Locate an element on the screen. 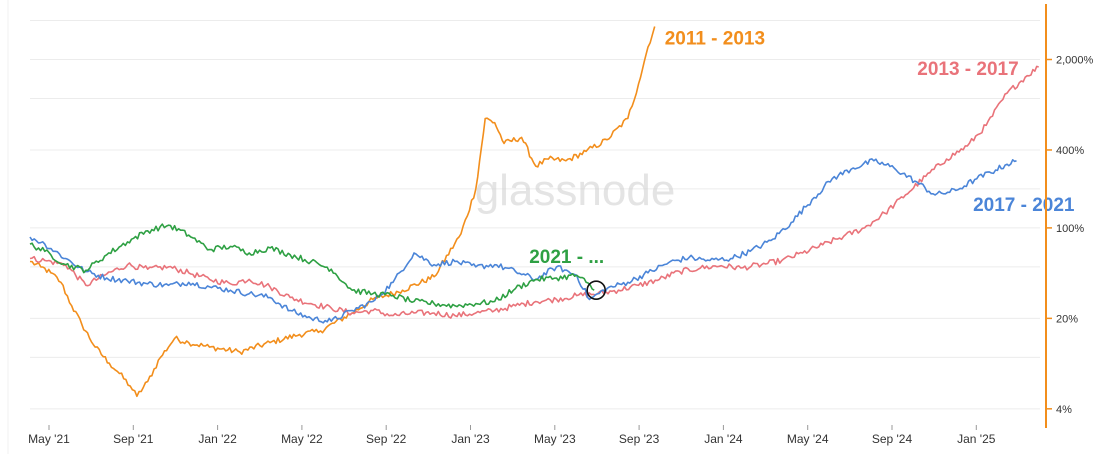 Image resolution: width=1100 pixels, height=454 pixels. watermark: glassnode is located at coordinates (575, 190).